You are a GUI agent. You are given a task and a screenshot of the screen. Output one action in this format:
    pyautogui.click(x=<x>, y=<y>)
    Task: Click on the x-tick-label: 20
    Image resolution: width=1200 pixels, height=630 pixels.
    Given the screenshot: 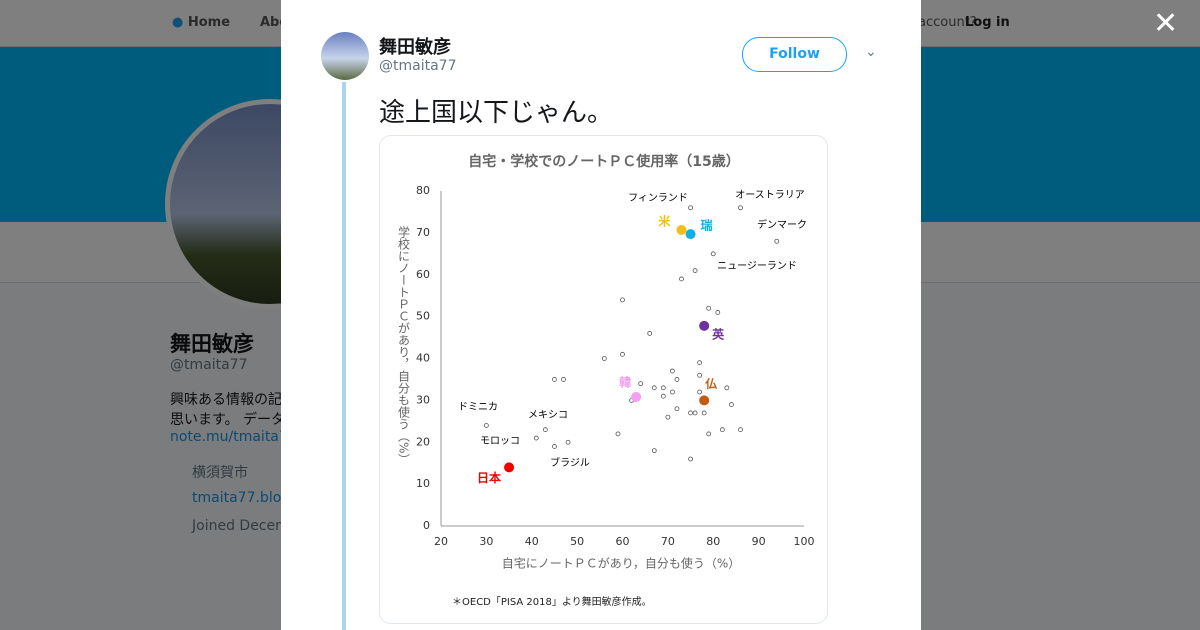 What is the action you would take?
    pyautogui.click(x=441, y=541)
    